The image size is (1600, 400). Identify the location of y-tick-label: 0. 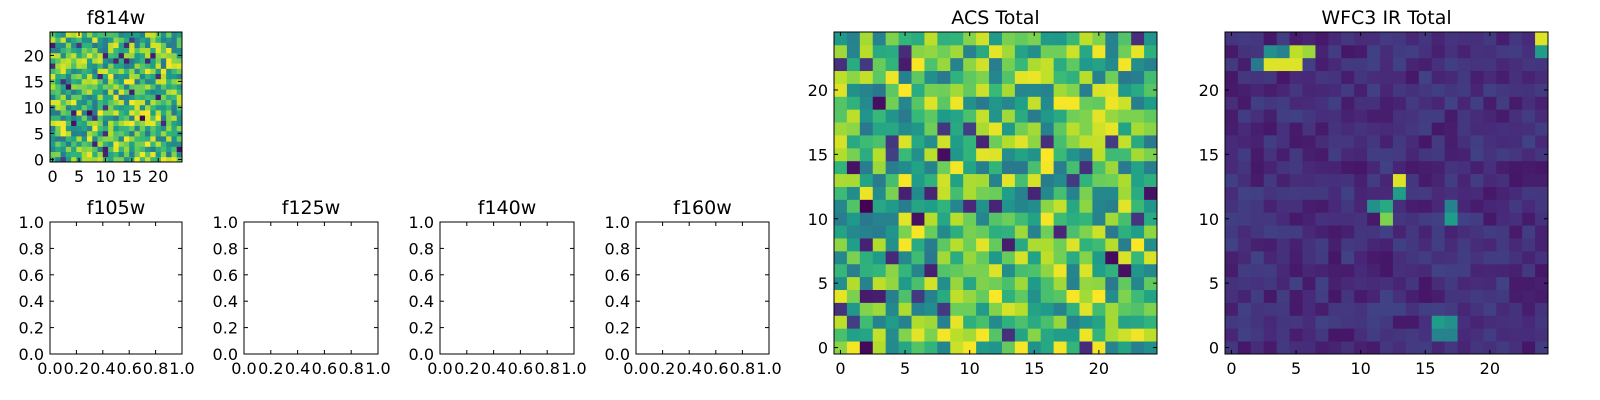
(1214, 348).